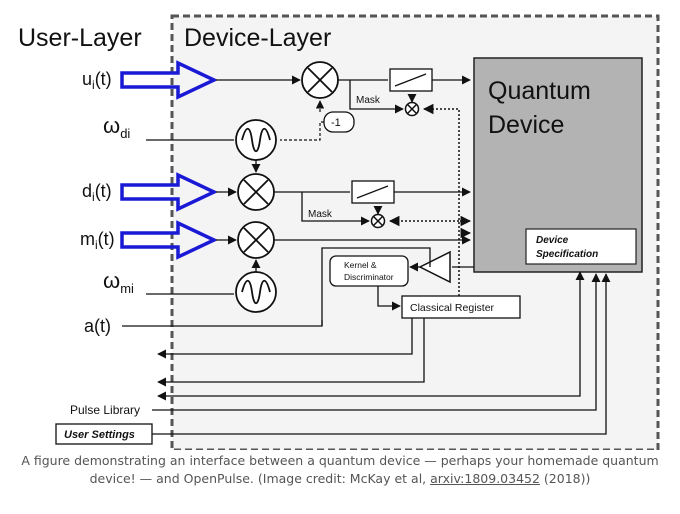  What do you see at coordinates (97, 80) in the screenshot?
I see `u-input-label: ui(t)` at bounding box center [97, 80].